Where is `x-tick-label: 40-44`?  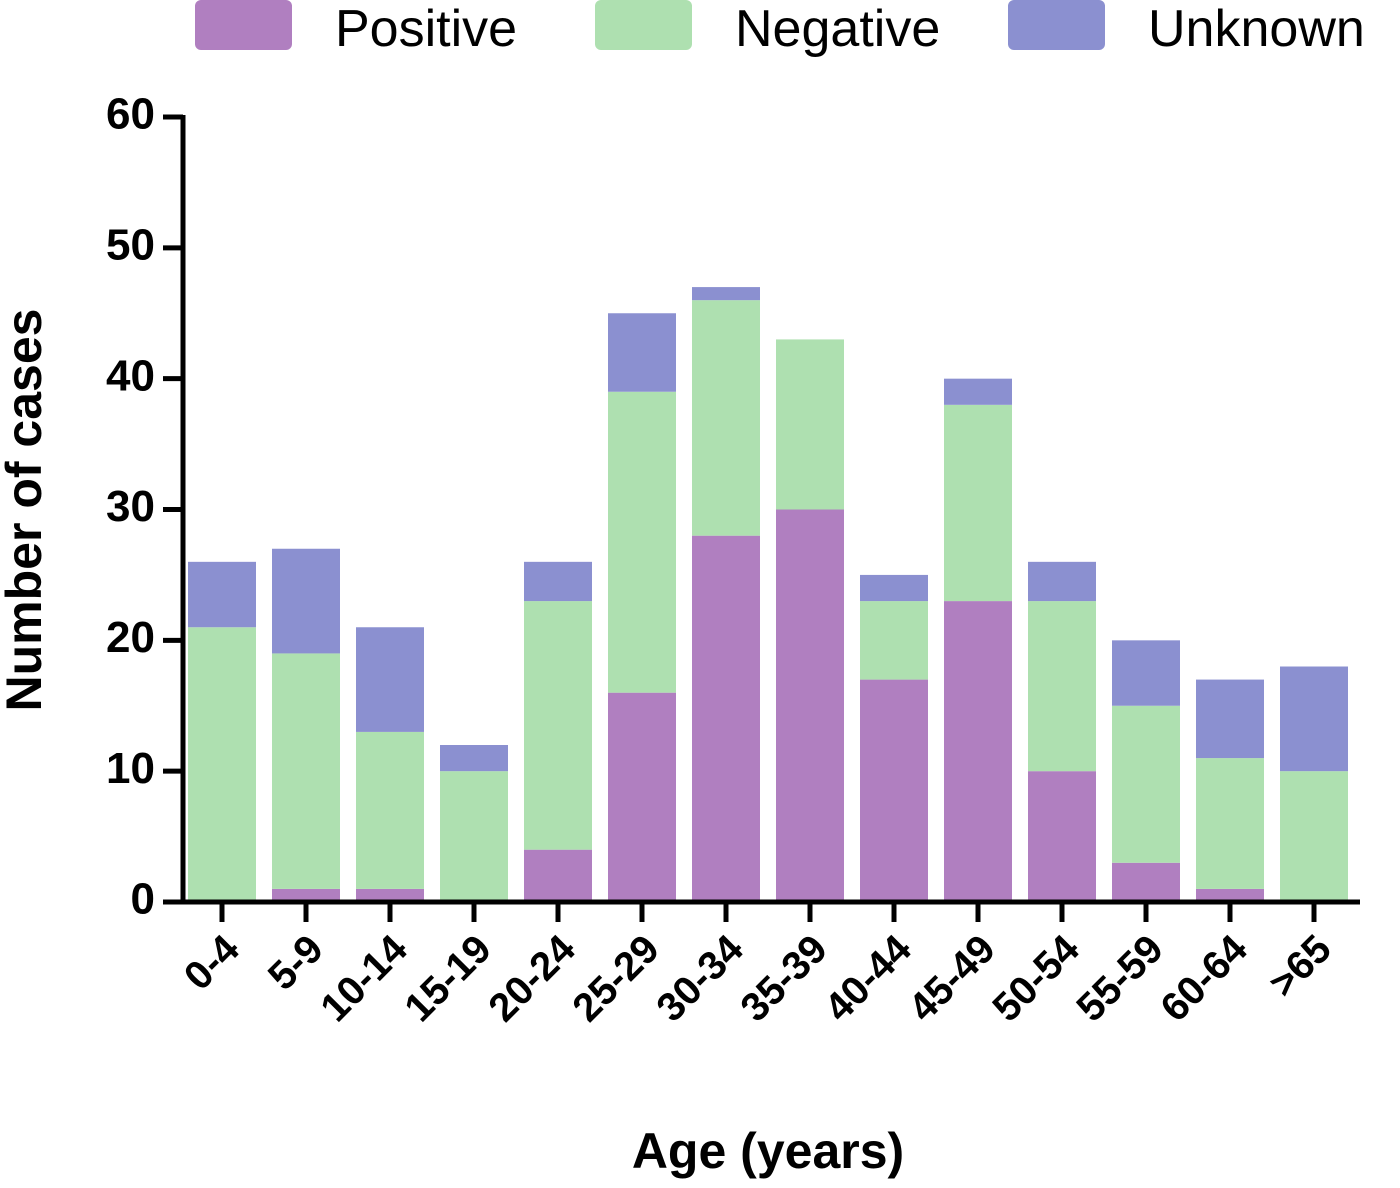 x-tick-label: 40-44 is located at coordinates (868, 978).